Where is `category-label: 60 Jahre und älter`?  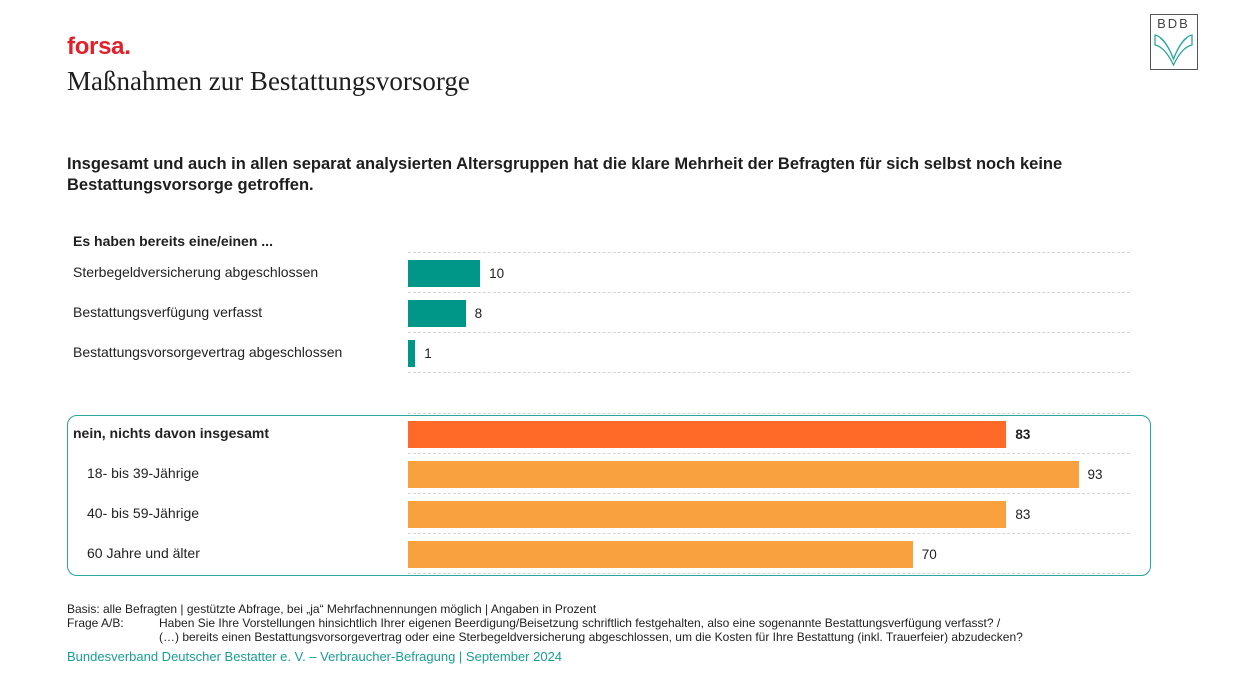 category-label: 60 Jahre und älter is located at coordinates (143, 553).